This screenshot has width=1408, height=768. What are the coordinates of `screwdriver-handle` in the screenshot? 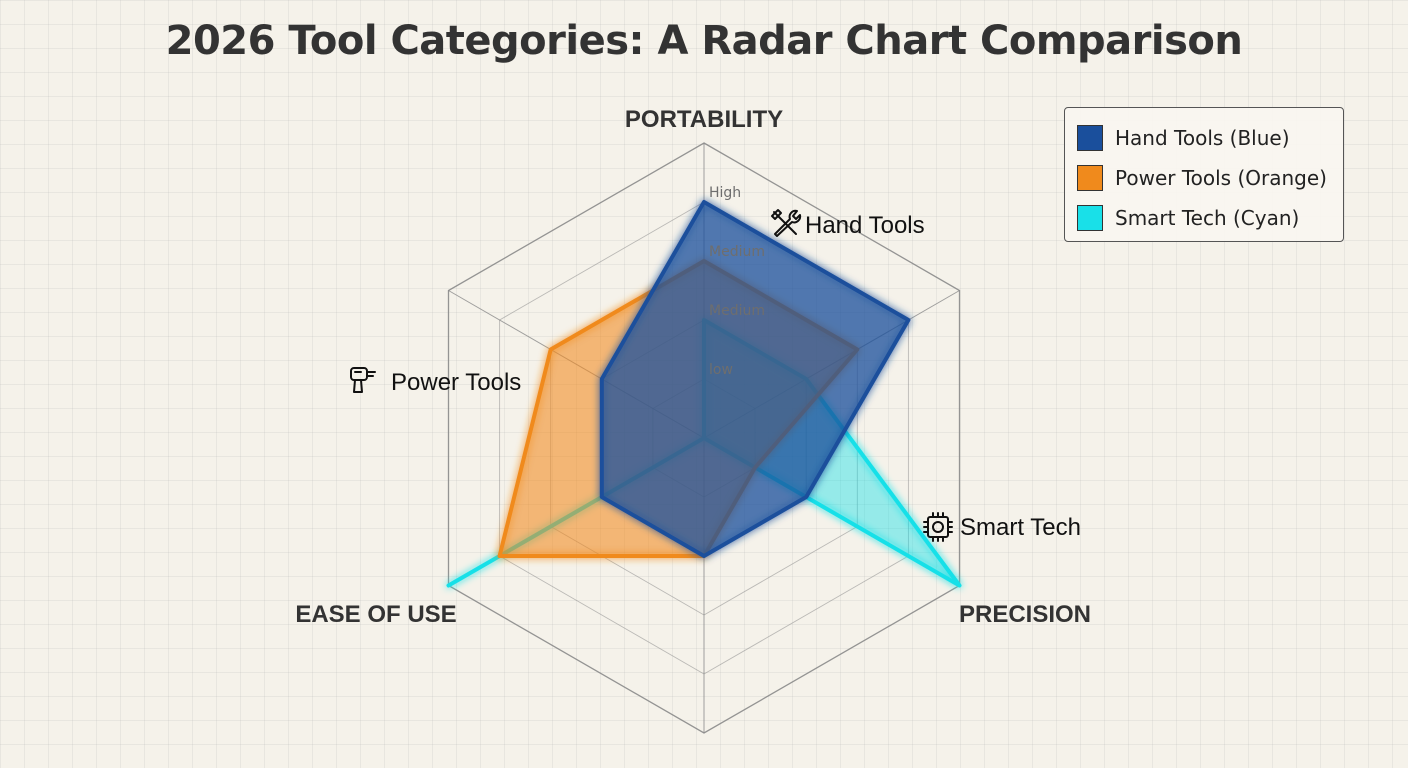 It's located at (776, 214).